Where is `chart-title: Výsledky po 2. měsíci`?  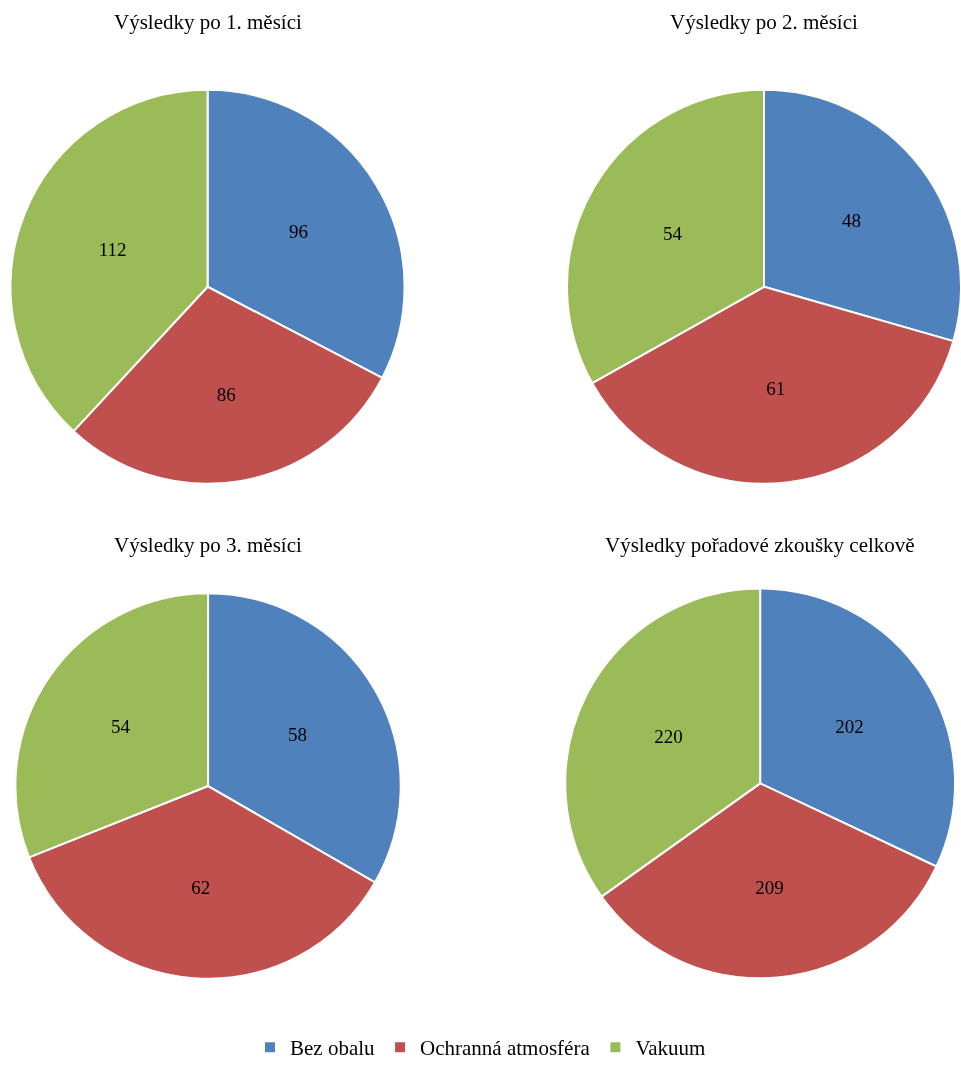
chart-title: Výsledky po 2. měsíci is located at coordinates (764, 22).